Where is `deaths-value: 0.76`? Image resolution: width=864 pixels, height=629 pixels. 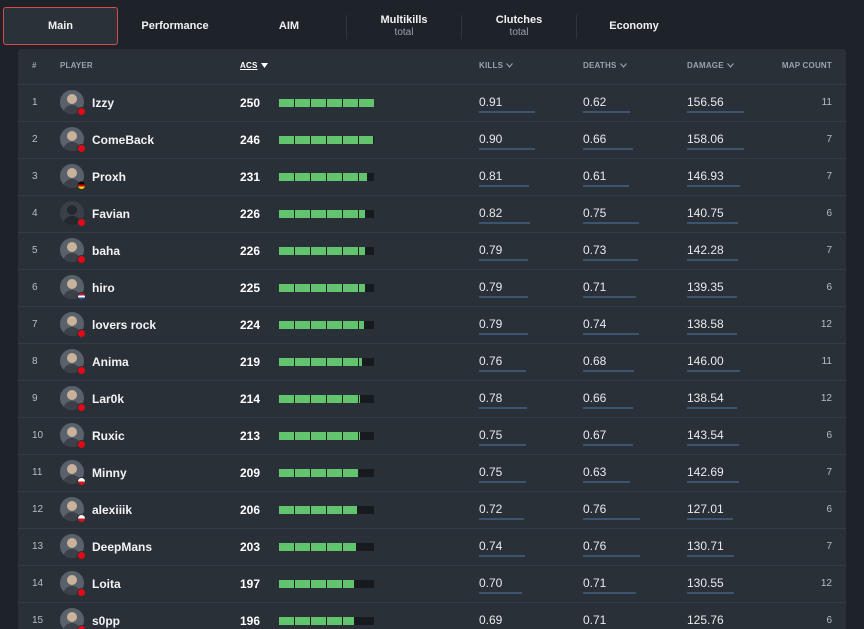 deaths-value: 0.76 is located at coordinates (595, 509).